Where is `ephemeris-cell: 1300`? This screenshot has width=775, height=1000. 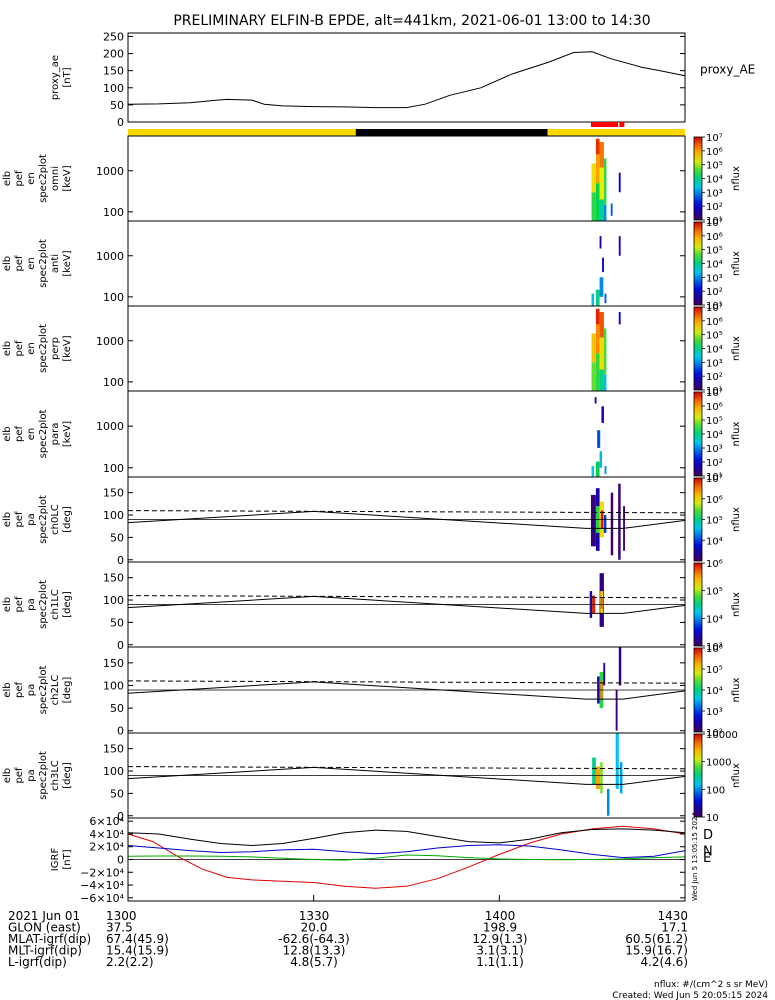
ephemeris-cell: 1300 is located at coordinates (121, 916).